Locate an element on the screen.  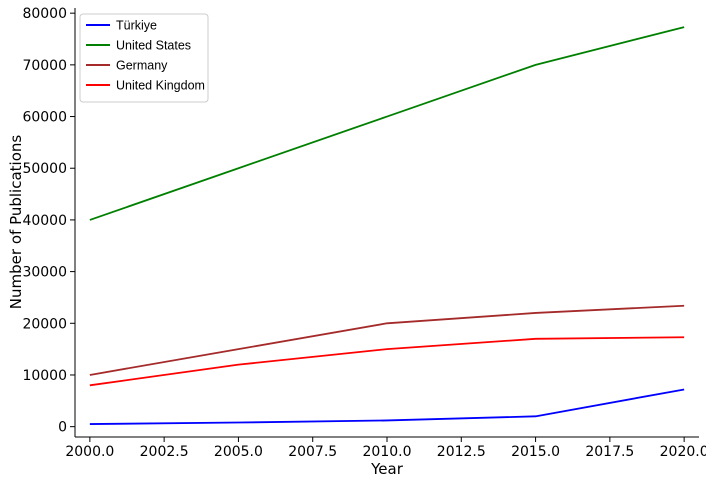
y-axis-title: Number of Publications is located at coordinates (16, 222).